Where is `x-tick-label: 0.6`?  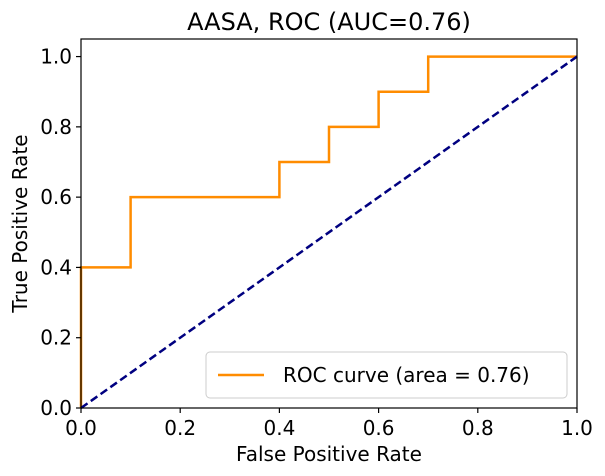
x-tick-label: 0.6 is located at coordinates (379, 428).